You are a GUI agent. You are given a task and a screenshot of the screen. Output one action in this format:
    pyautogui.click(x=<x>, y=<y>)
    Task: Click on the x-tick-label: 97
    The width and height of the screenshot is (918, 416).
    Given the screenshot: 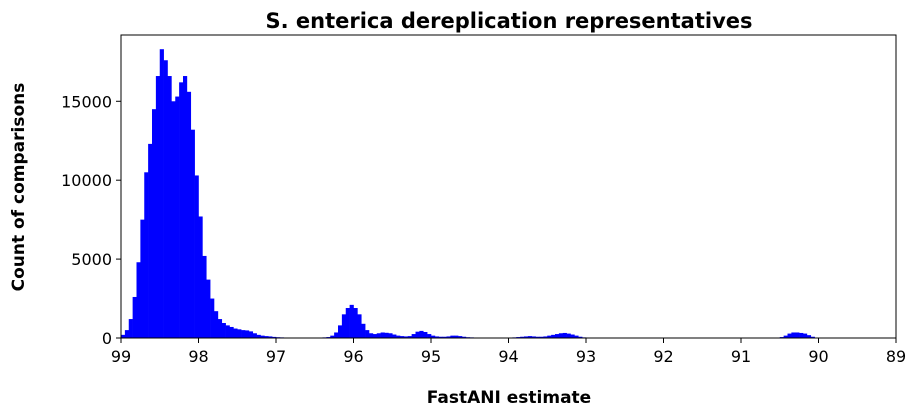 What is the action you would take?
    pyautogui.click(x=276, y=356)
    